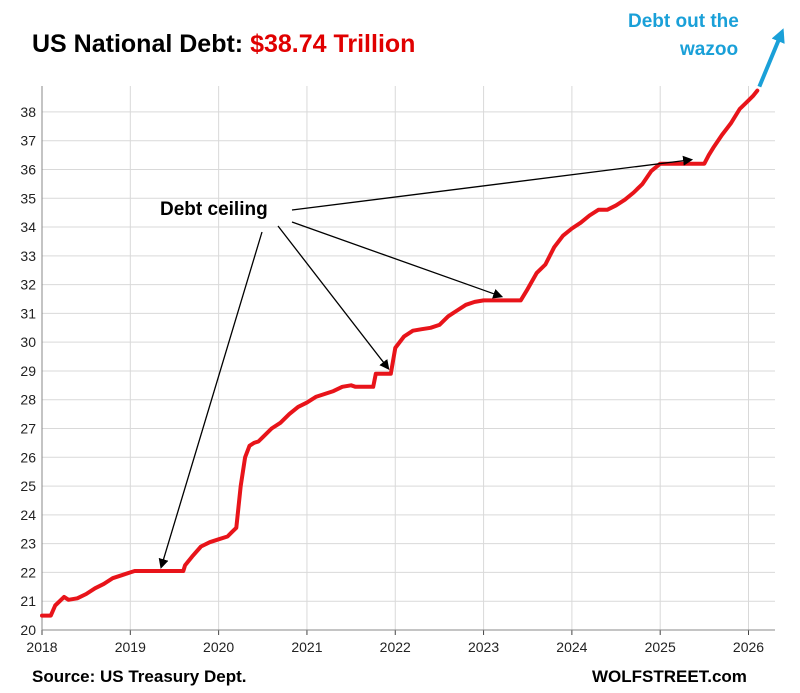  I want to click on x-tick-label: 2020, so click(218, 647).